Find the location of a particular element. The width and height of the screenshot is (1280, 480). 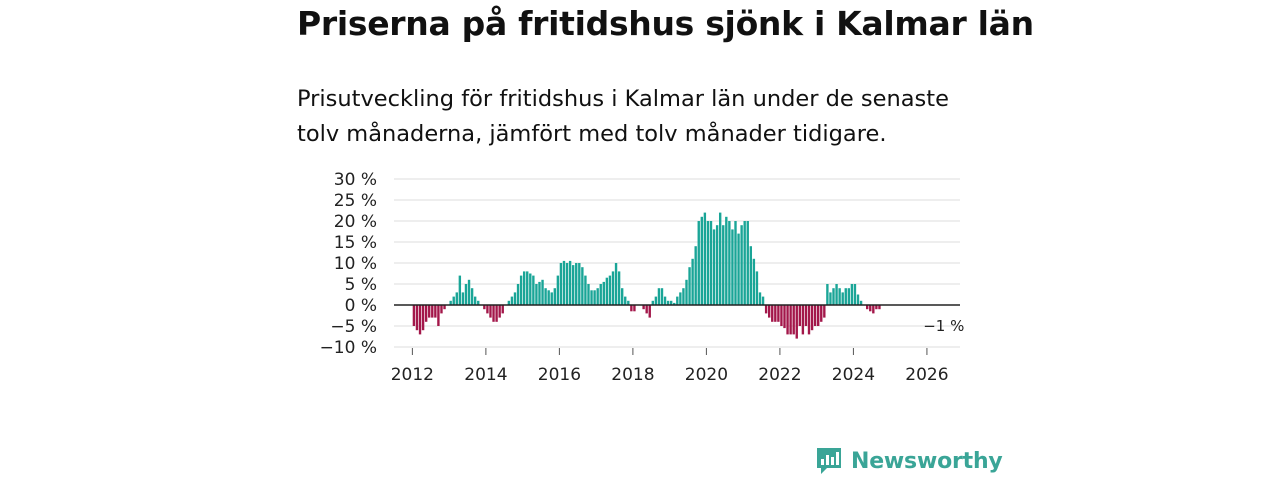

latest-value-label: −1 % is located at coordinates (943, 326).